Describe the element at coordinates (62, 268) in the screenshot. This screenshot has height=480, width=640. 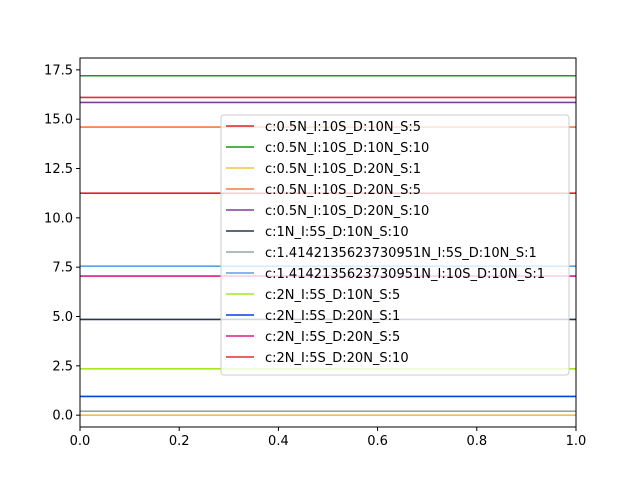
I see `y-tick-label-3: 7.5` at that location.